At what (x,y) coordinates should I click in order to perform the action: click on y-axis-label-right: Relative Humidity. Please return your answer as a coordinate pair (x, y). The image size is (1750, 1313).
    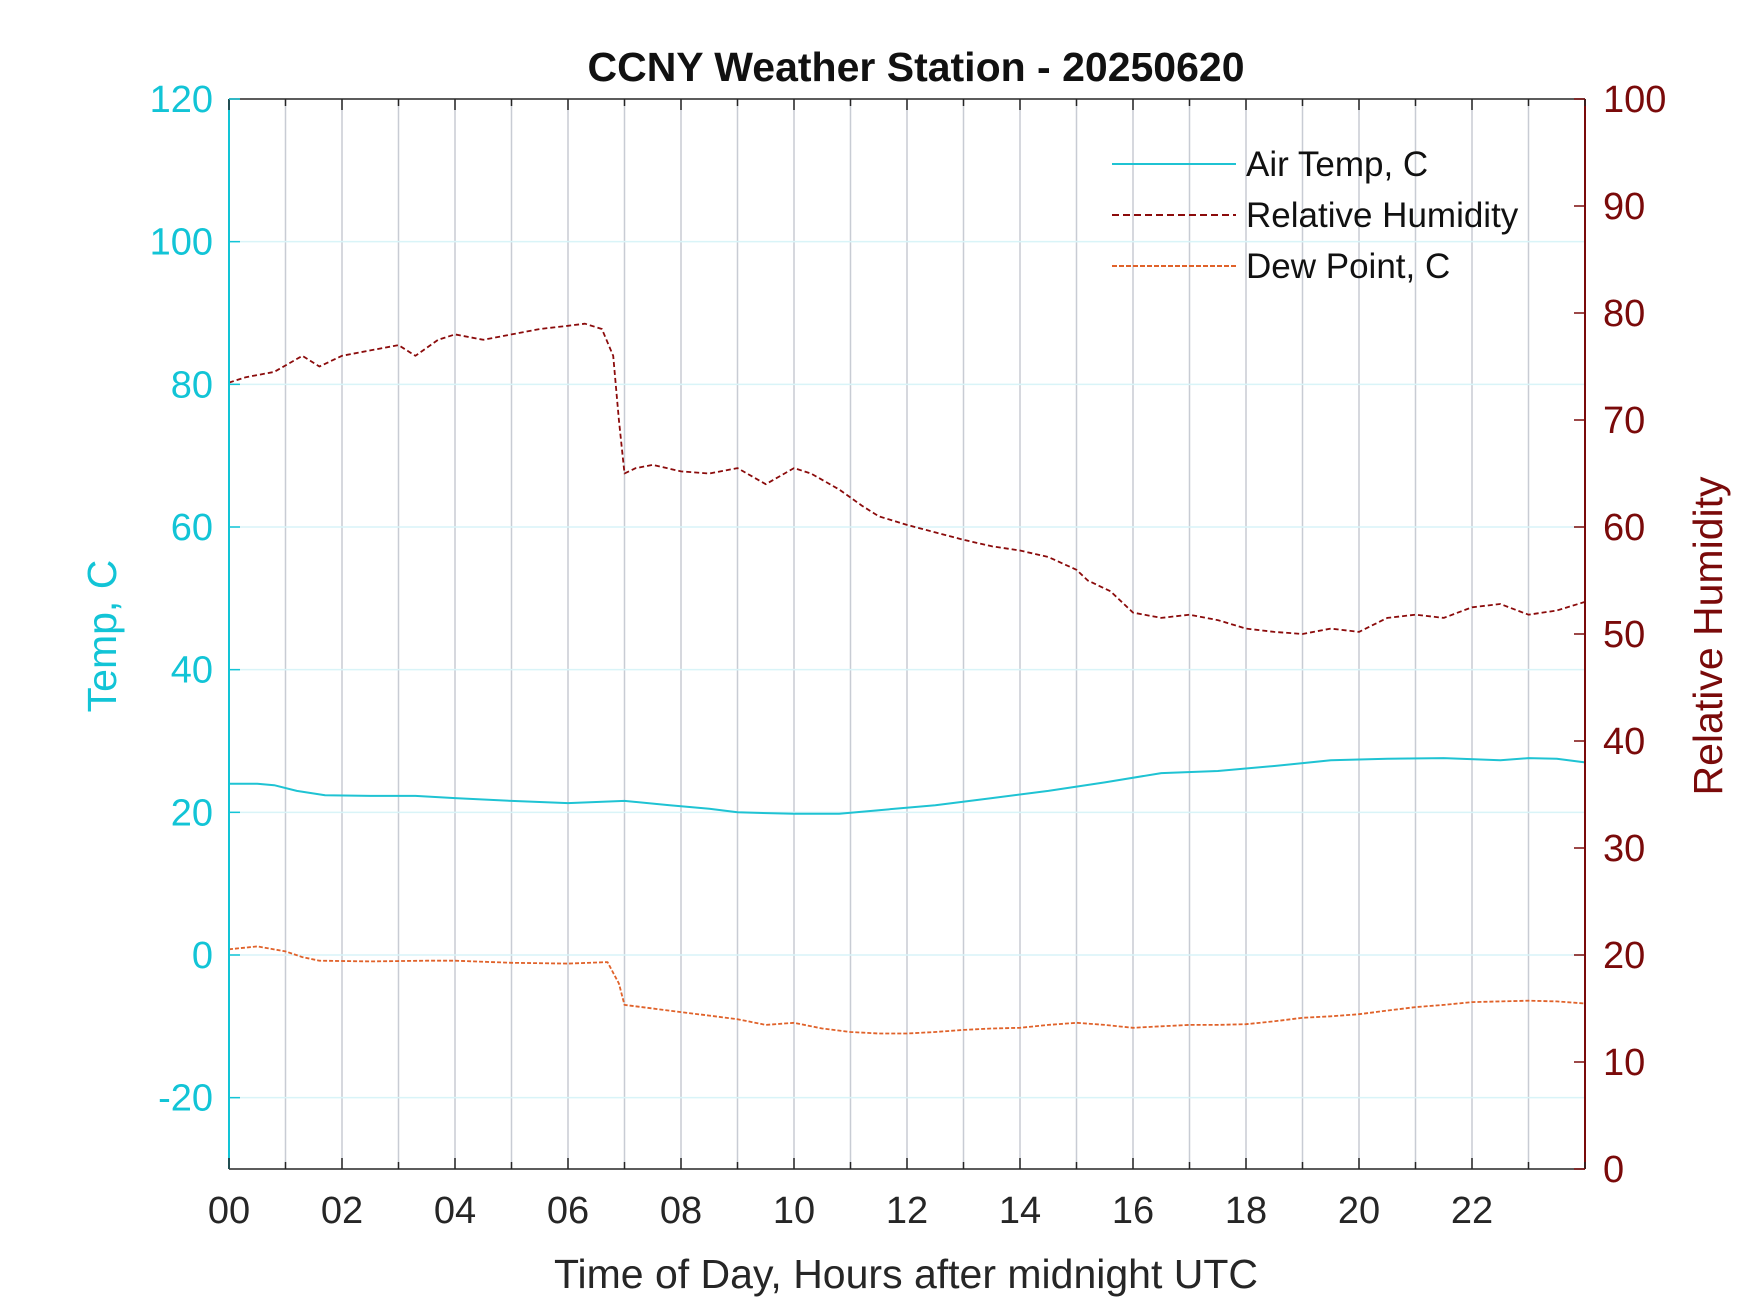
    Looking at the image, I should click on (1708, 635).